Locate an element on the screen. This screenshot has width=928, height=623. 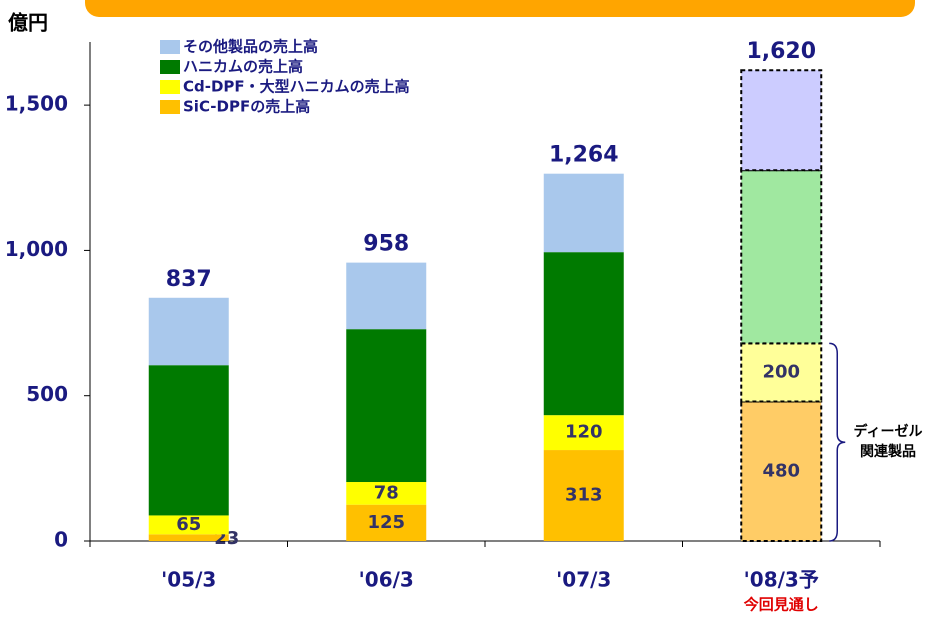
total-label: 1,620 is located at coordinates (781, 51).